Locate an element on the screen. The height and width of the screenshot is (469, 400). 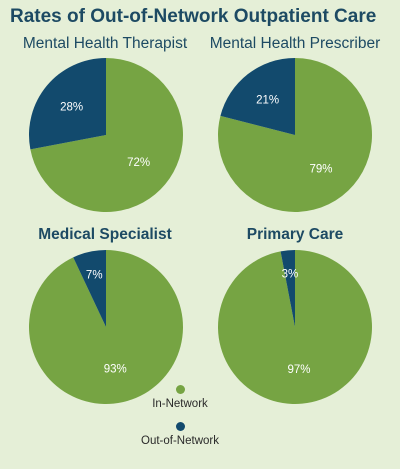
pie-label-out-of-network: 3% is located at coordinates (290, 274).